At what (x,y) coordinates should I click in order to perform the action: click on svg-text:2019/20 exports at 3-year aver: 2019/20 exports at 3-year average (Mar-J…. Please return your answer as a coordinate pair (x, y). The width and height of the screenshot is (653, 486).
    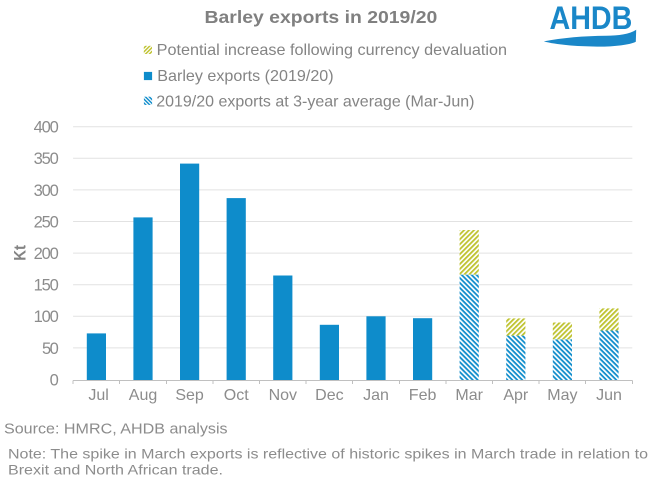
    Looking at the image, I should click on (315, 101).